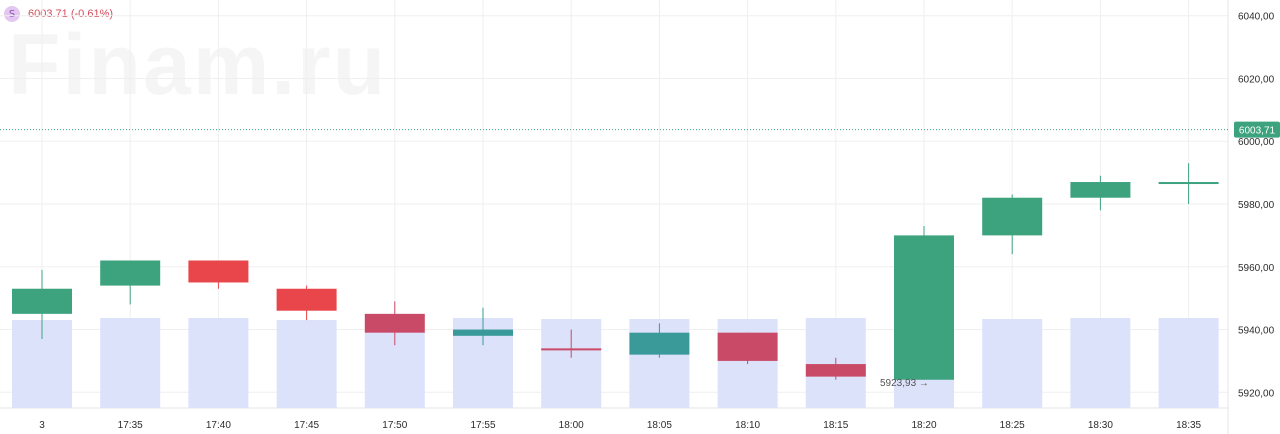 The width and height of the screenshot is (1280, 434). What do you see at coordinates (659, 425) in the screenshot?
I see `x-tick-label: 18:05` at bounding box center [659, 425].